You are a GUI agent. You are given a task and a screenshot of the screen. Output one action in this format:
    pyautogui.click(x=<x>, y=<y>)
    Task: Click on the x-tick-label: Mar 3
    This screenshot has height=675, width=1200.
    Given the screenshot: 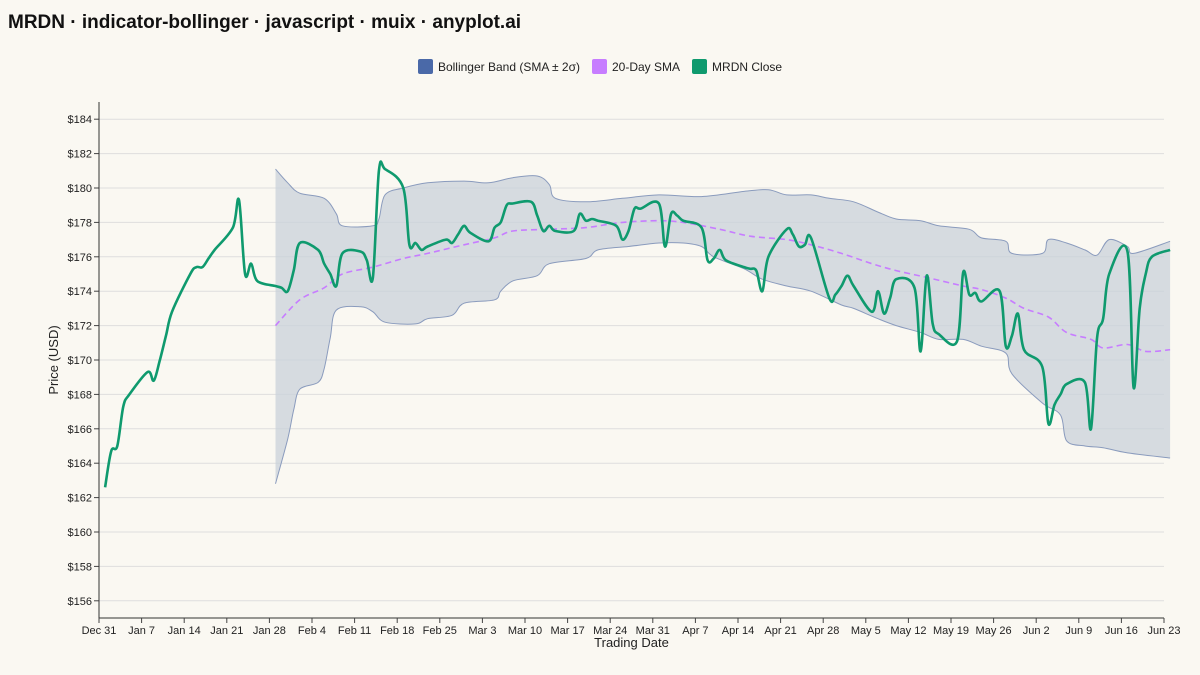 What is the action you would take?
    pyautogui.click(x=482, y=631)
    